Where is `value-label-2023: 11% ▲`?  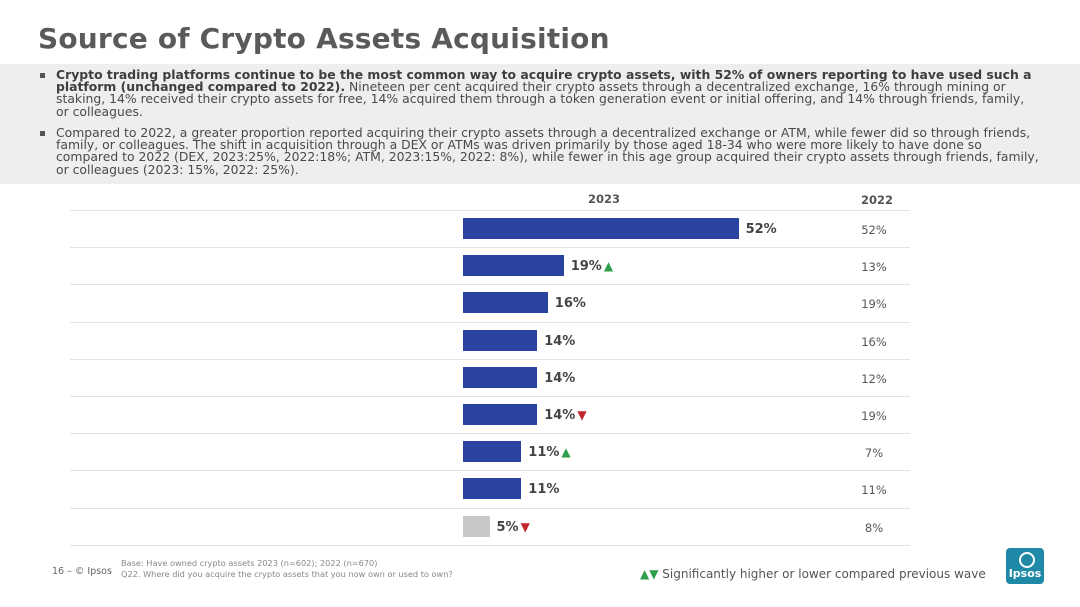
value-label-2023: 11% ▲ is located at coordinates (549, 452).